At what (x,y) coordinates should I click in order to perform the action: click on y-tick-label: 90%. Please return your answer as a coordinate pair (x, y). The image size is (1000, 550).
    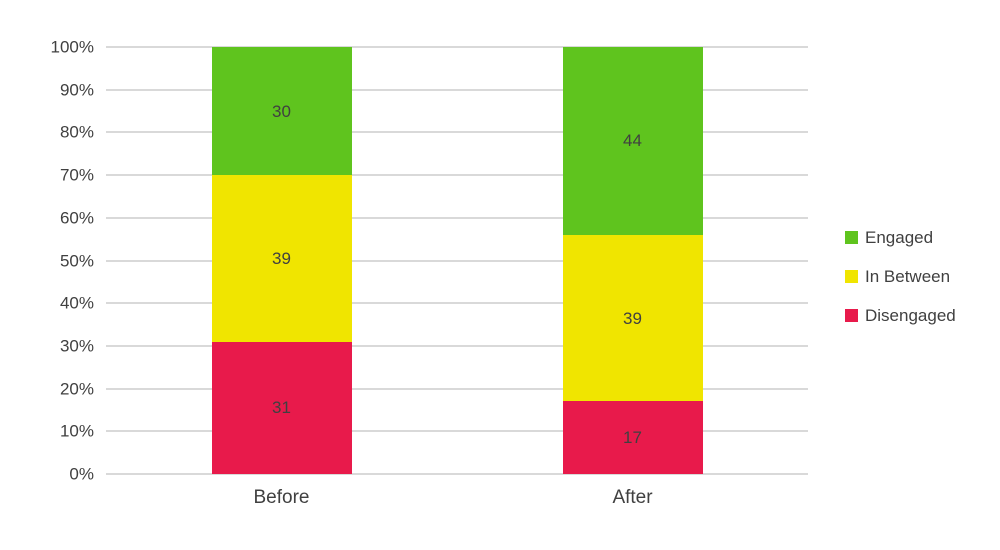
    Looking at the image, I should click on (76, 90).